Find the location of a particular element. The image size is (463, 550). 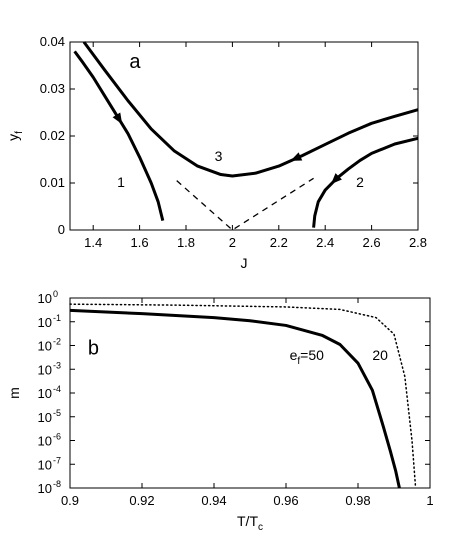

a-ytick-label: 0.02 is located at coordinates (52, 135).